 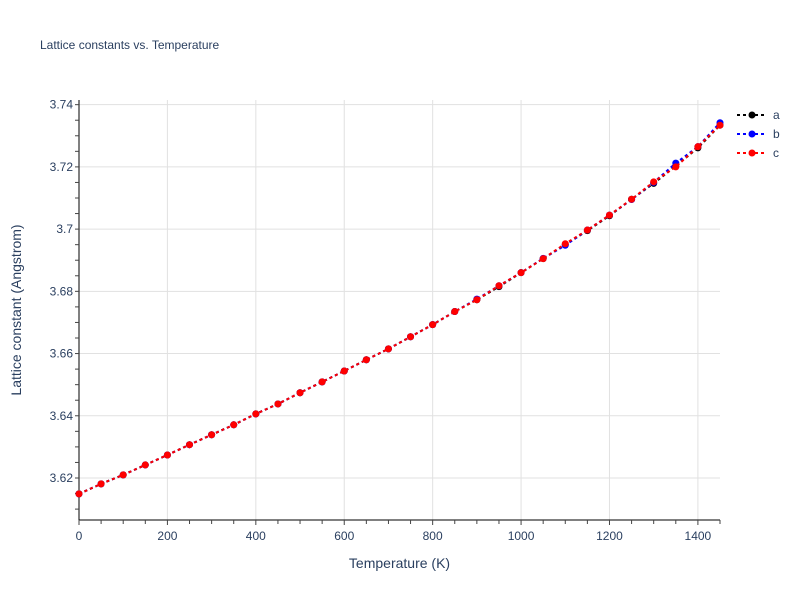 What do you see at coordinates (776, 115) in the screenshot?
I see `legend-label-a: a` at bounding box center [776, 115].